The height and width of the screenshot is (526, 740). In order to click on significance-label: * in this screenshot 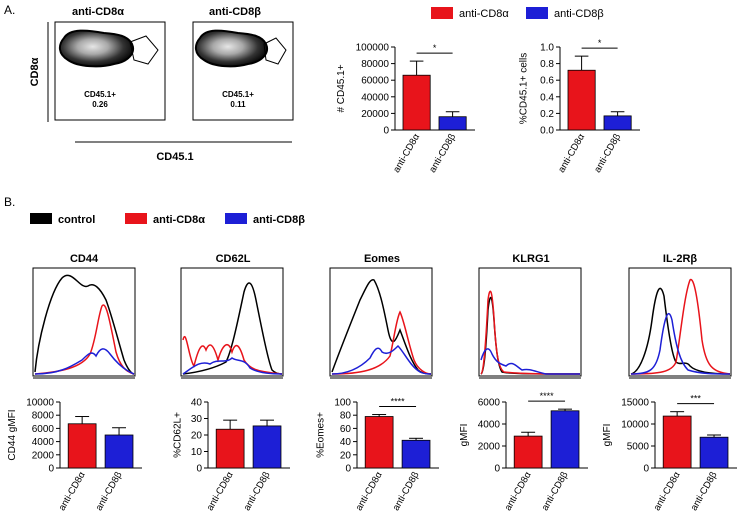, I will do `click(600, 43)`.